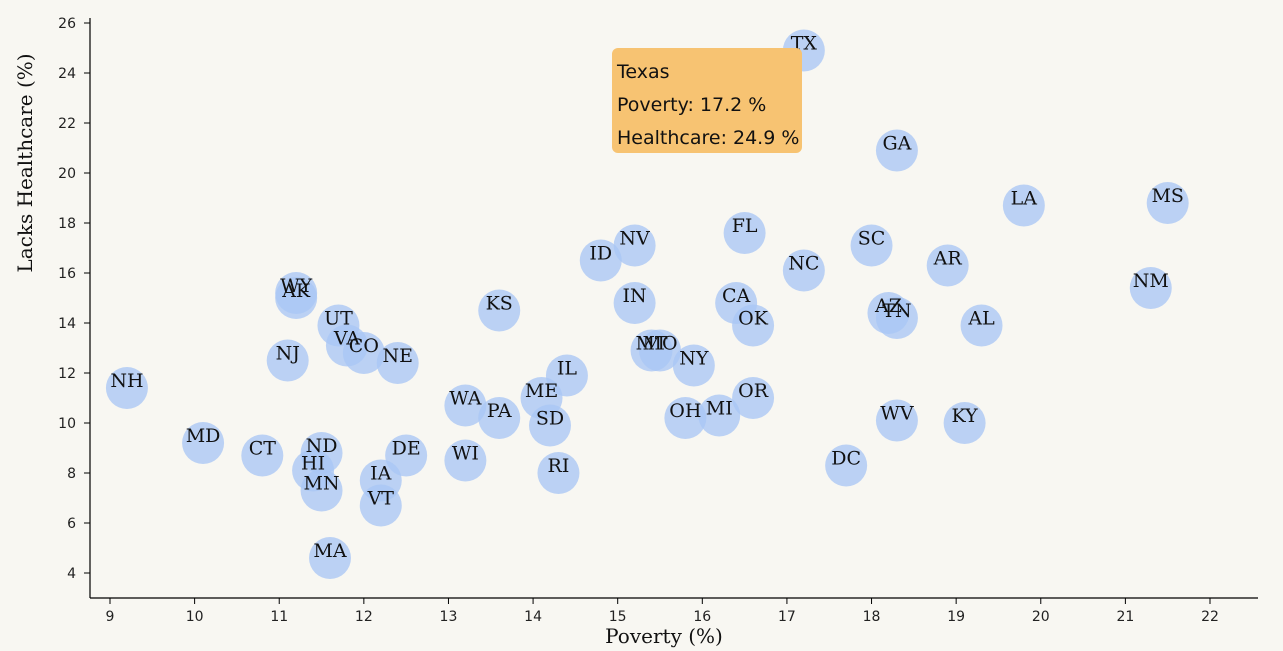  I want to click on state-label: DC, so click(846, 459).